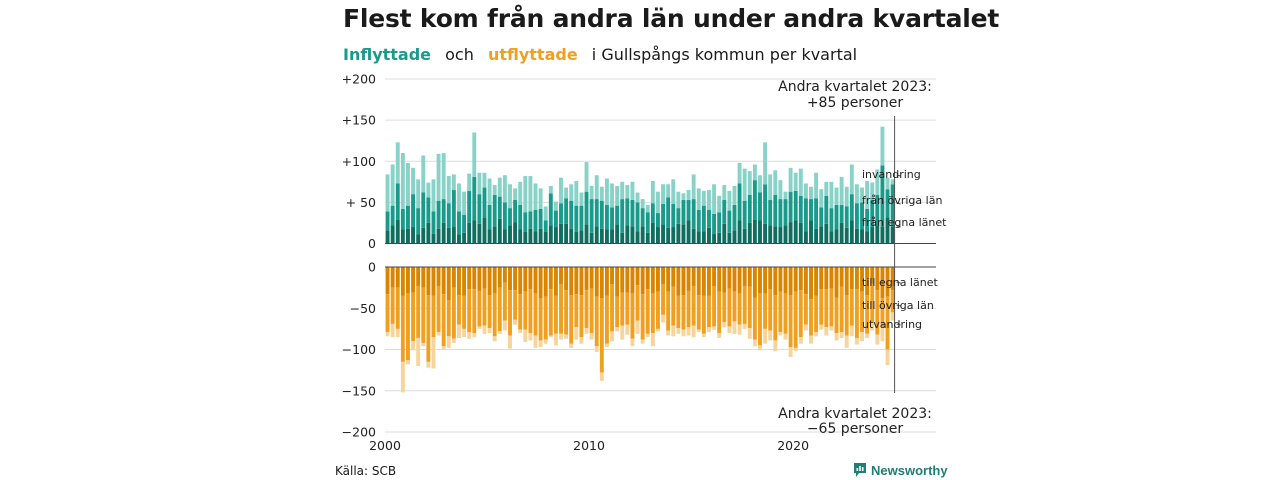 This screenshot has width=1280, height=480. What do you see at coordinates (855, 414) in the screenshot?
I see `annotation-bottom-line1: Andra kvartalet 2023:` at bounding box center [855, 414].